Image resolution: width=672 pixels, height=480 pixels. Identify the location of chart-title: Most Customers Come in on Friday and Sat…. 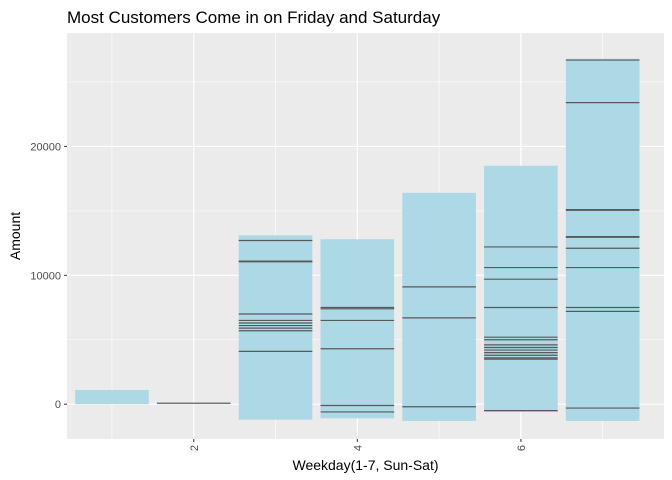
(254, 17).